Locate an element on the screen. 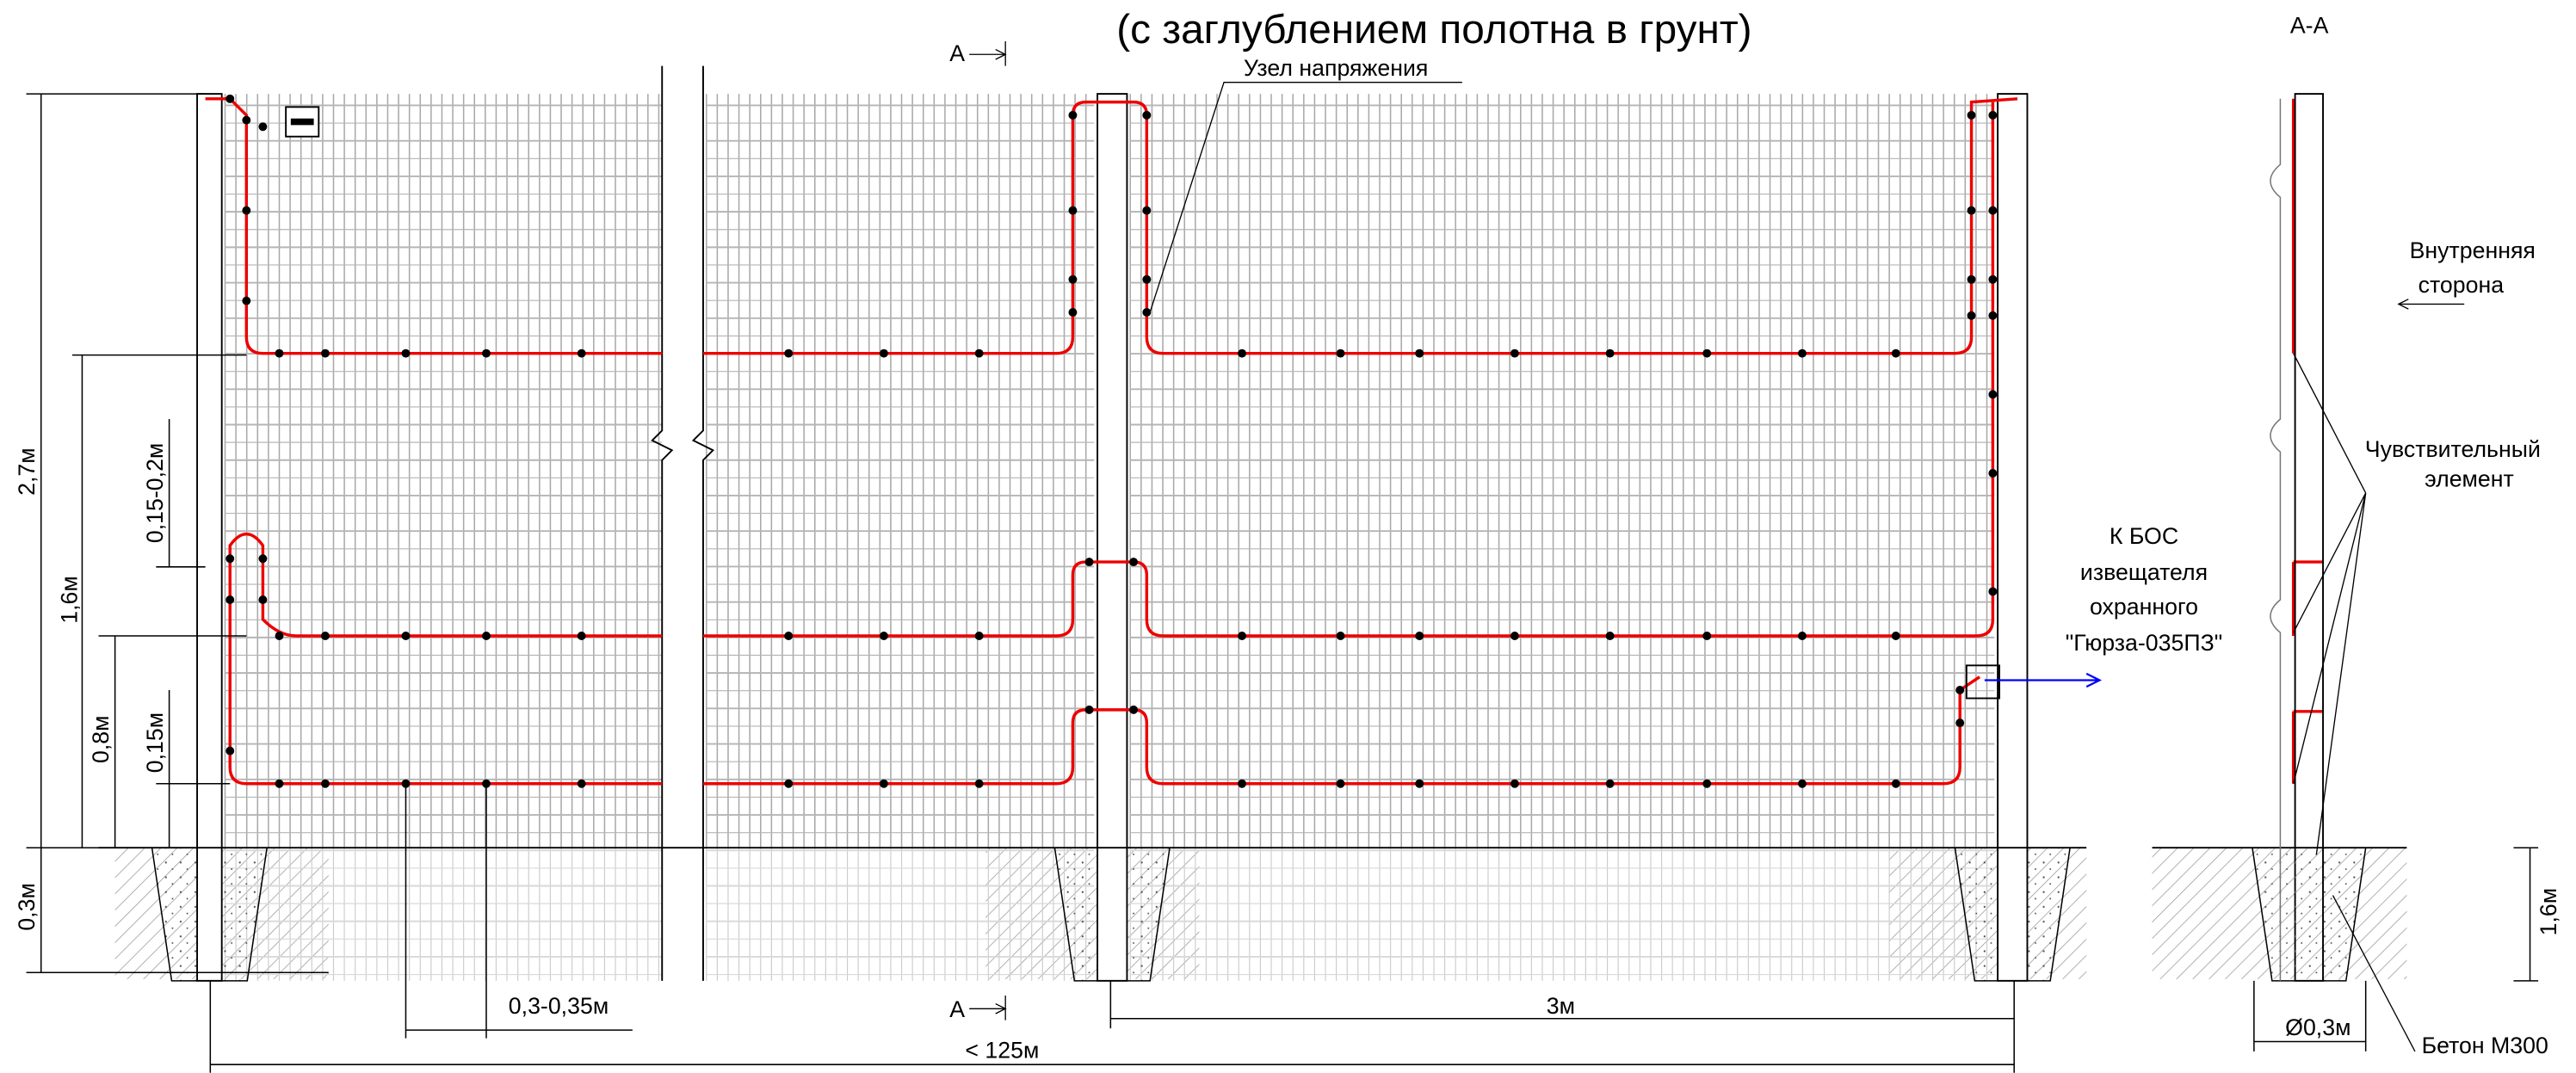 Image resolution: width=2576 pixels, height=1073 pixels. foundation is located at coordinates (2309, 914).